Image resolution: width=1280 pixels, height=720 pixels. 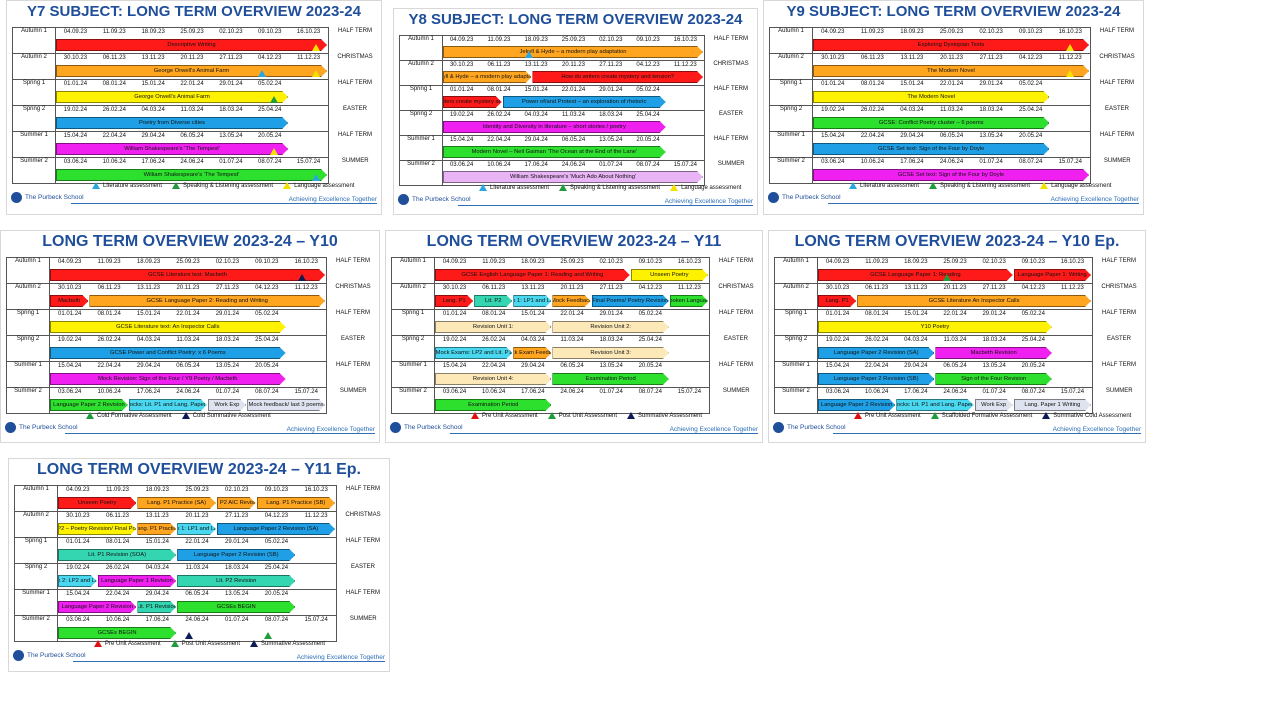 What do you see at coordinates (156, 607) in the screenshot?
I see `unit-bar: Lit. P1 Revision` at bounding box center [156, 607].